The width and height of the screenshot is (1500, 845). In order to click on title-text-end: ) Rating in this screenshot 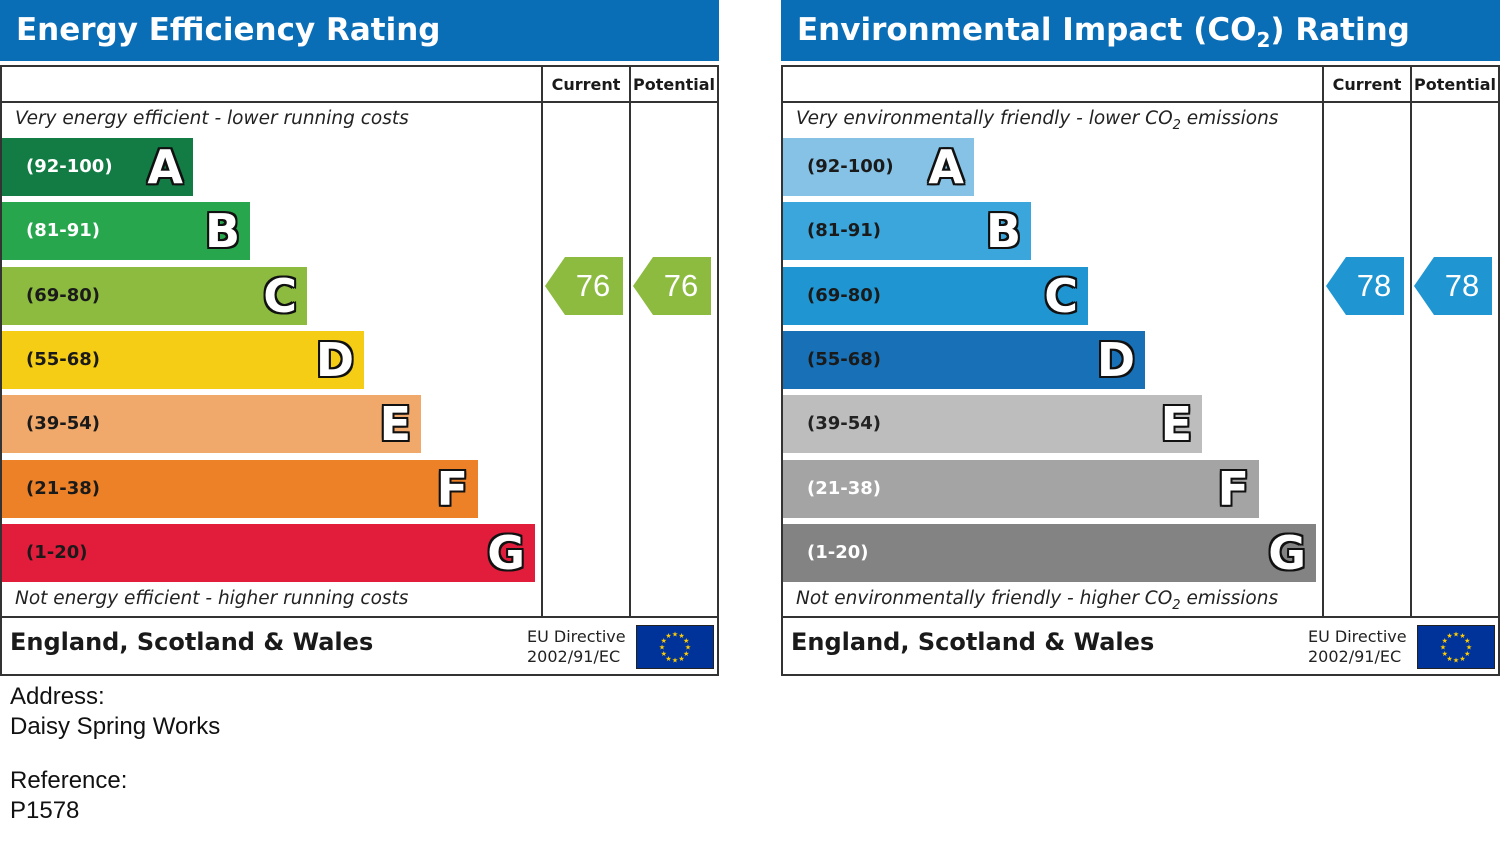, I will do `click(1340, 30)`.